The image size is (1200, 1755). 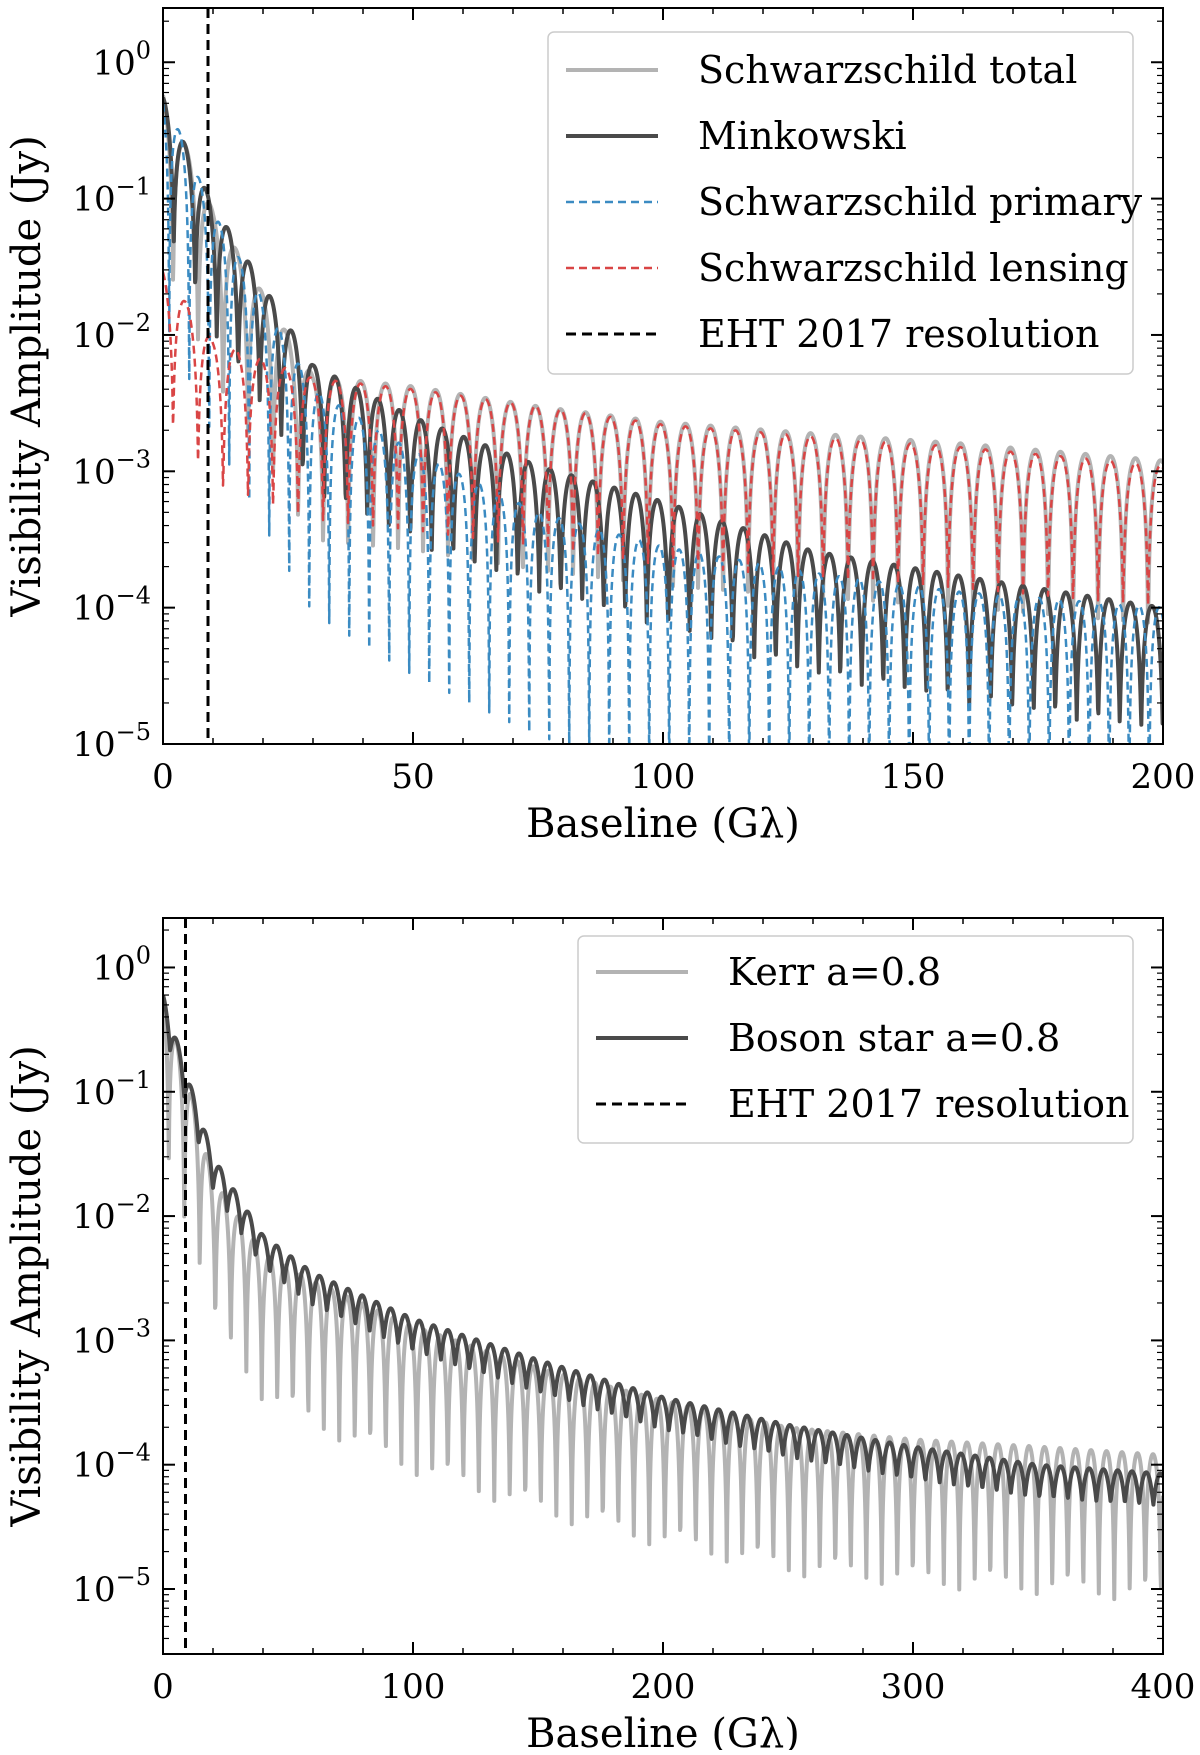 What do you see at coordinates (663, 824) in the screenshot?
I see `top-chart-x-axis-label: Baseline (Gλ)` at bounding box center [663, 824].